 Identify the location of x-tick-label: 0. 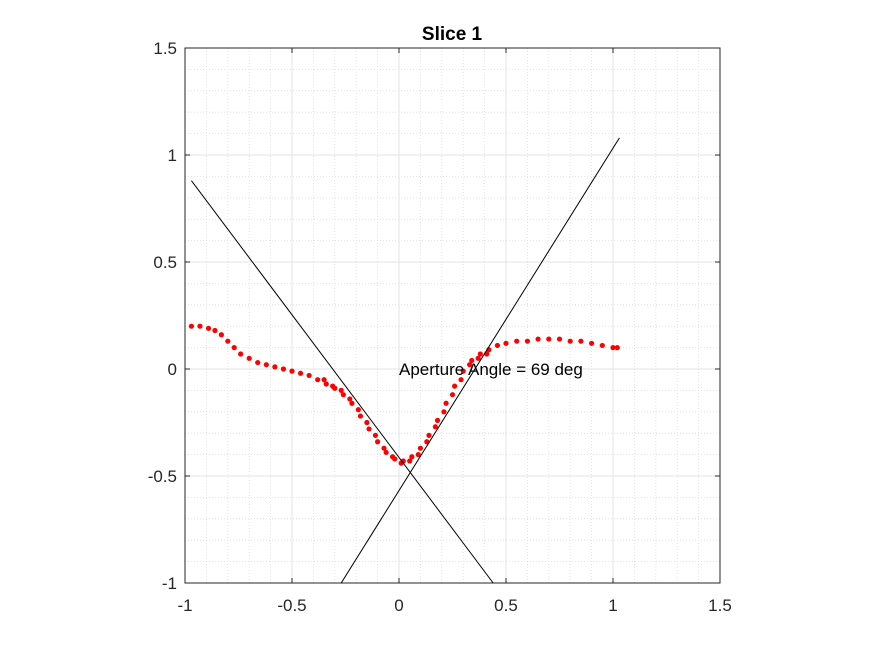
(398, 605).